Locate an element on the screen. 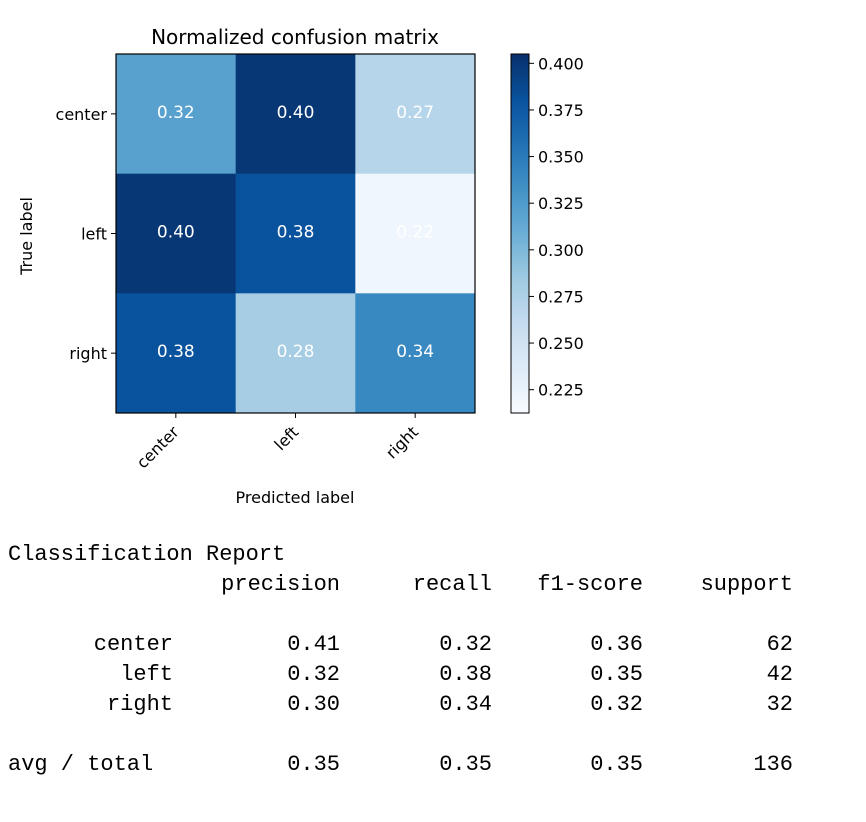 Image resolution: width=866 pixels, height=822 pixels. y-axis-ticks: center left right is located at coordinates (86, 234).